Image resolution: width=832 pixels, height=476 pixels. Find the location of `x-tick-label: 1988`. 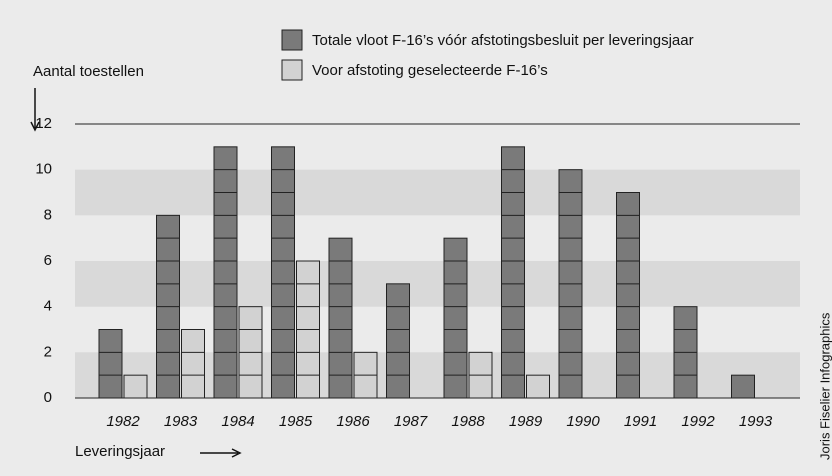

x-tick-label: 1988 is located at coordinates (468, 421).